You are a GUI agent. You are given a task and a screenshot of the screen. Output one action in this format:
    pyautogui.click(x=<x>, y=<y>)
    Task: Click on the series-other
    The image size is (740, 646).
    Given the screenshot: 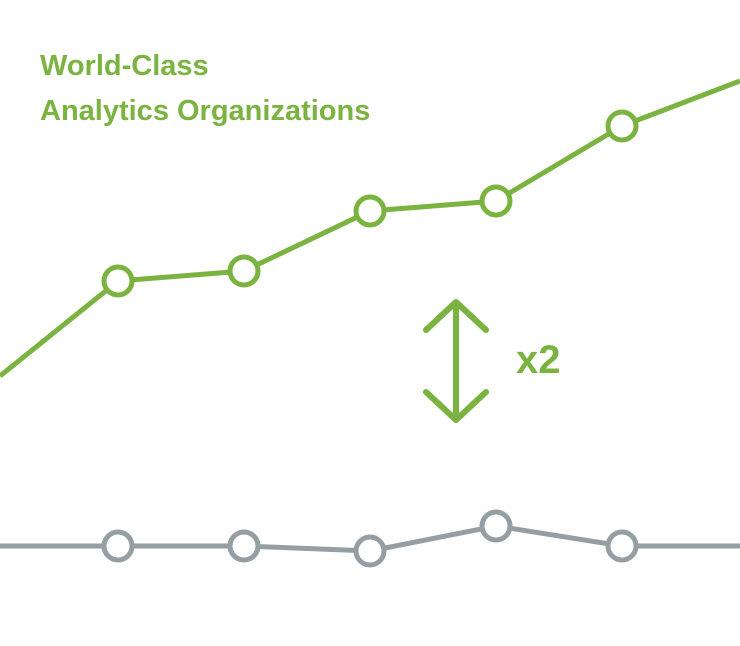 What is the action you would take?
    pyautogui.click(x=370, y=538)
    